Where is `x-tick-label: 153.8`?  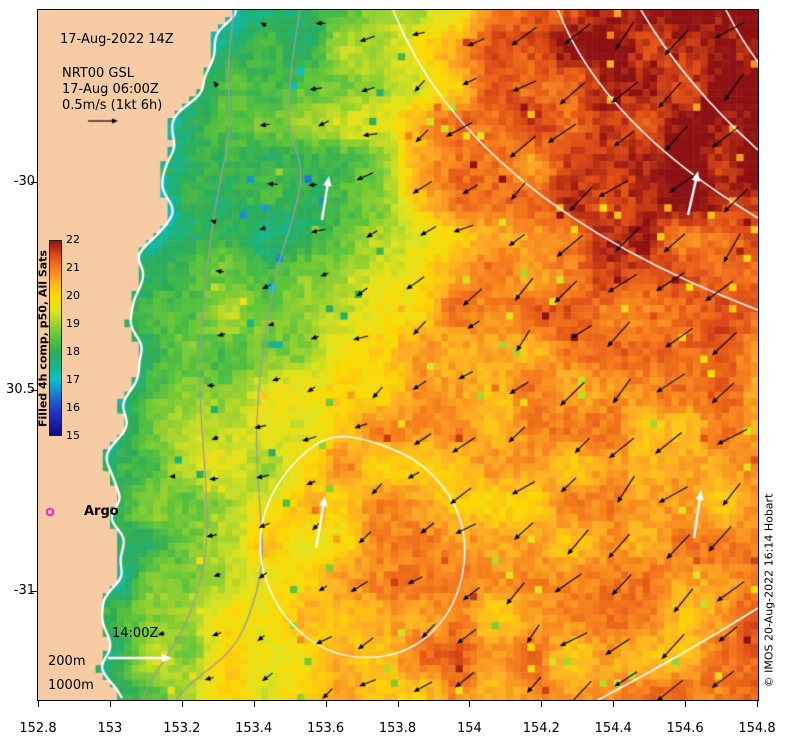
x-tick-label: 153.8 is located at coordinates (397, 728).